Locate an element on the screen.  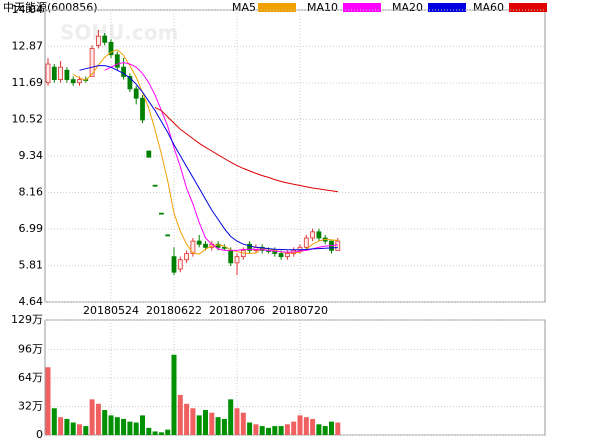
y-tick-label: 14.04 is located at coordinates (28, 9).